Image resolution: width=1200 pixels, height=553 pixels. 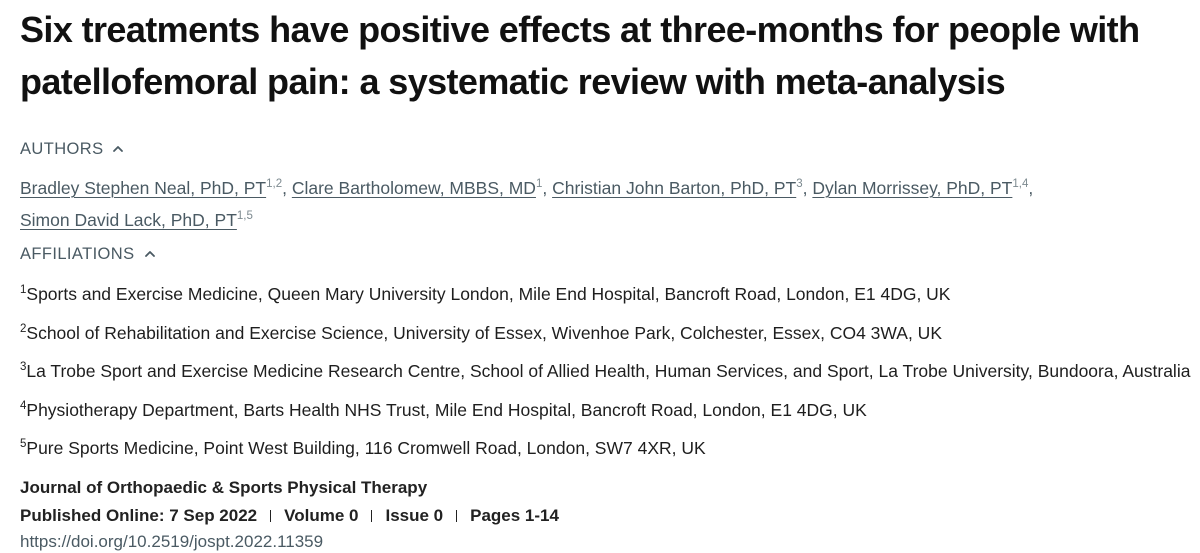 What do you see at coordinates (1020, 184) in the screenshot?
I see `author-affiliation-sup: 1,4` at bounding box center [1020, 184].